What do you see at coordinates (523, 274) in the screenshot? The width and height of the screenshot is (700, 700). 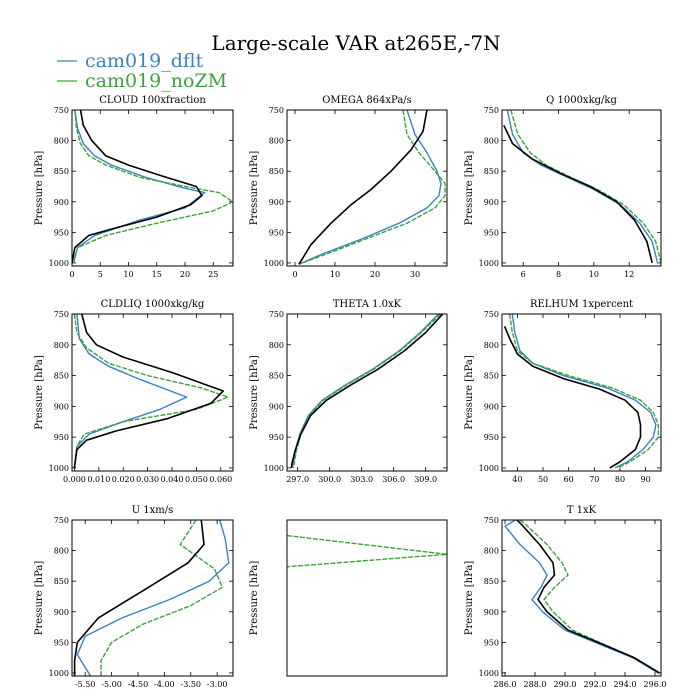 I see `x-tick-label: 6` at bounding box center [523, 274].